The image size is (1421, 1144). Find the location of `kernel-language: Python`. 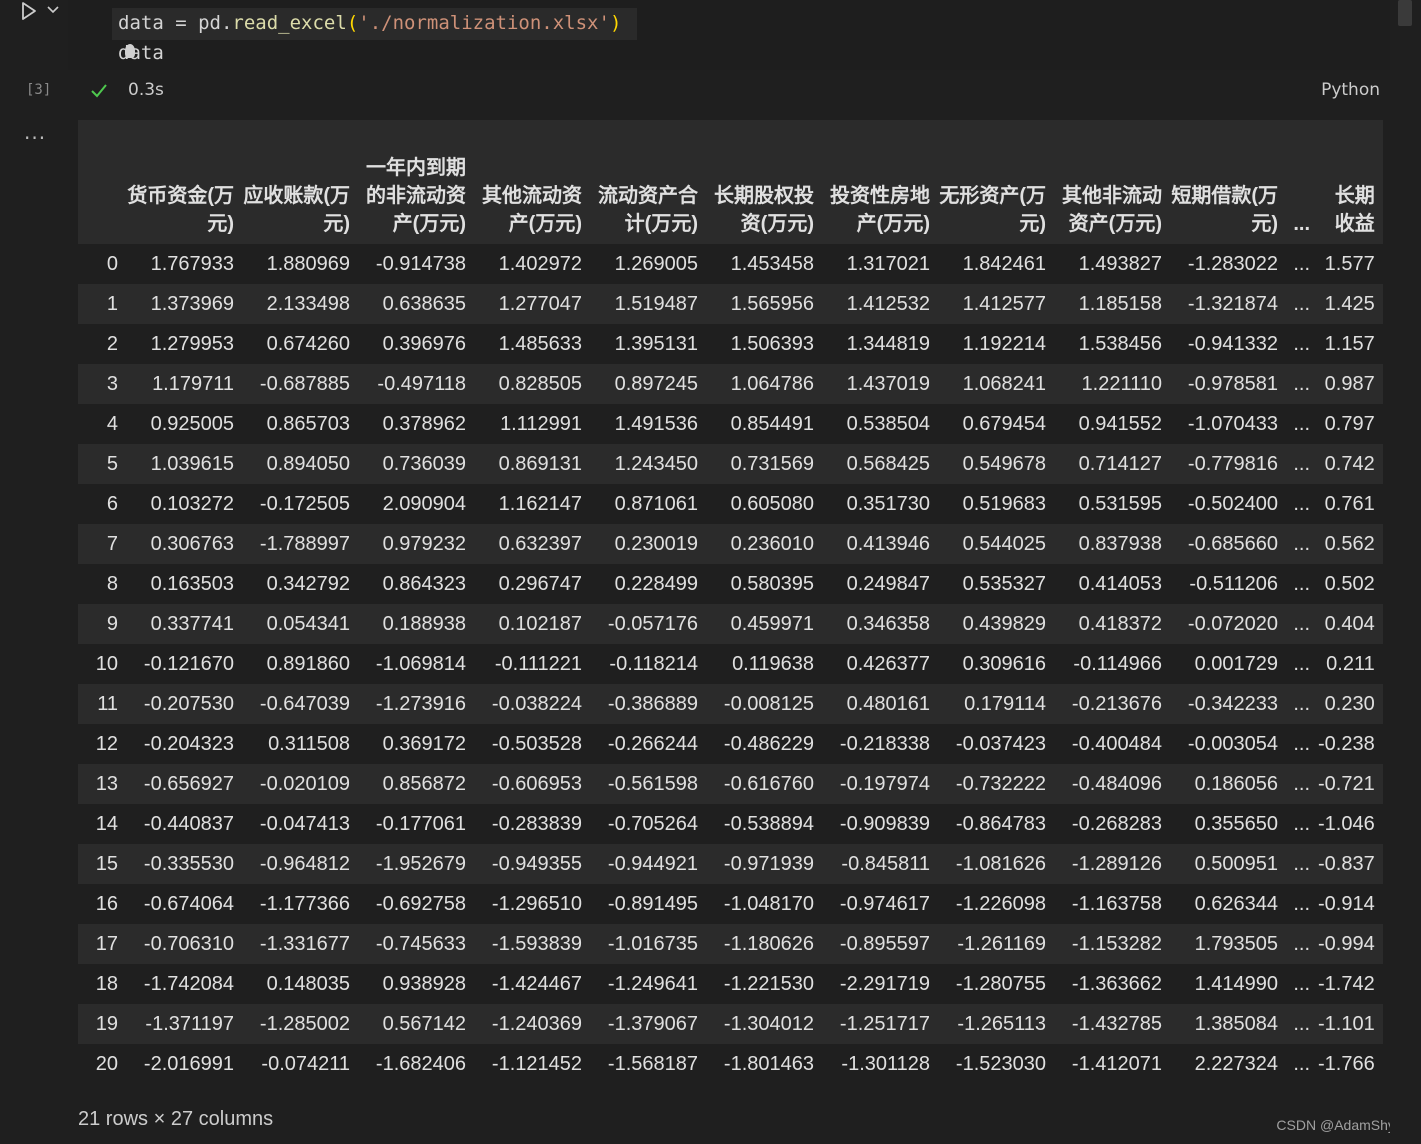

kernel-language: Python is located at coordinates (1350, 90).